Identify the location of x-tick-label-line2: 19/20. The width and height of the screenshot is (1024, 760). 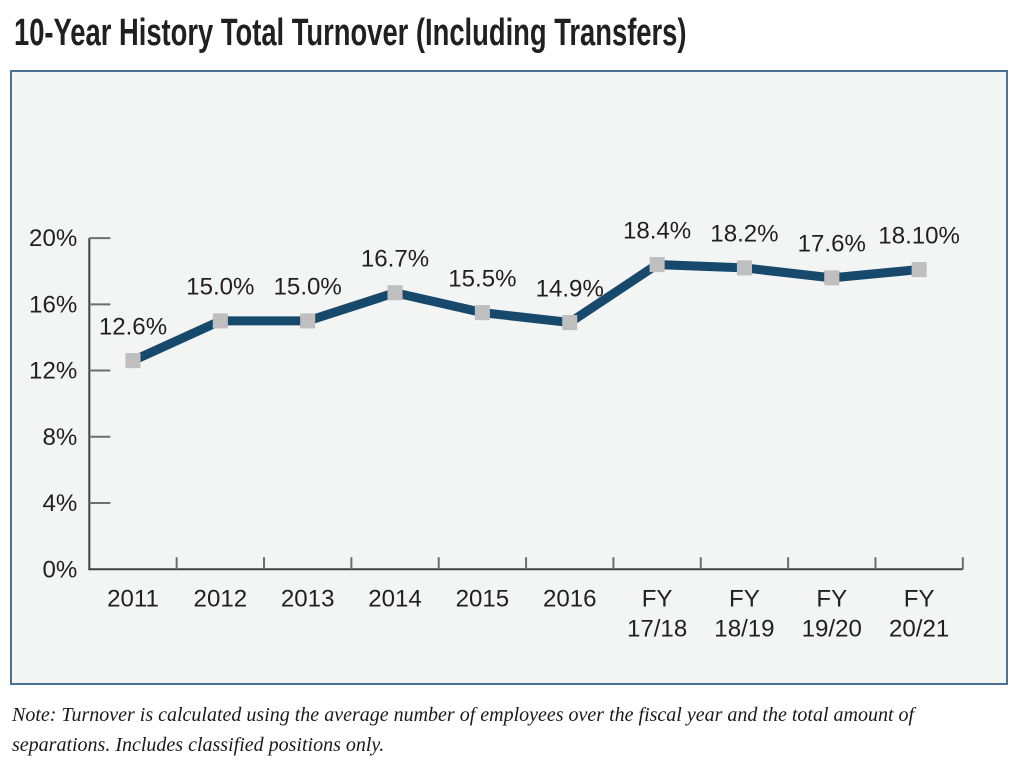
(832, 629).